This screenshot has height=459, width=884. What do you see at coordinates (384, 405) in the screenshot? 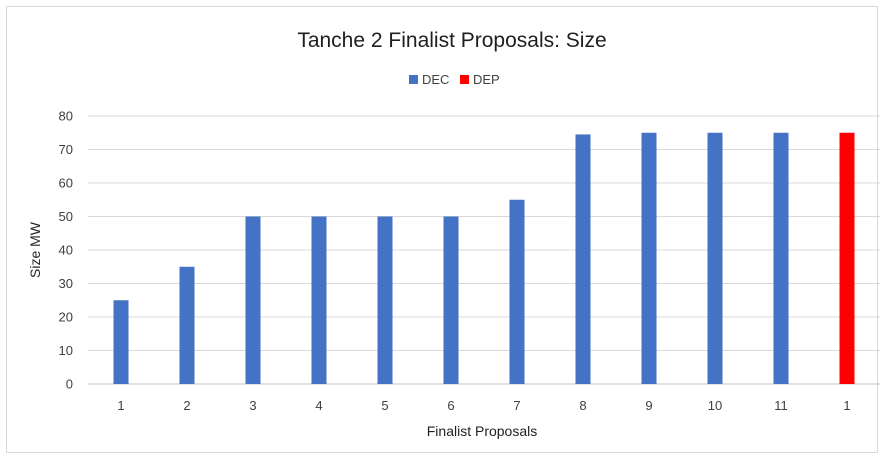
I see `x-tick-label: 5` at bounding box center [384, 405].